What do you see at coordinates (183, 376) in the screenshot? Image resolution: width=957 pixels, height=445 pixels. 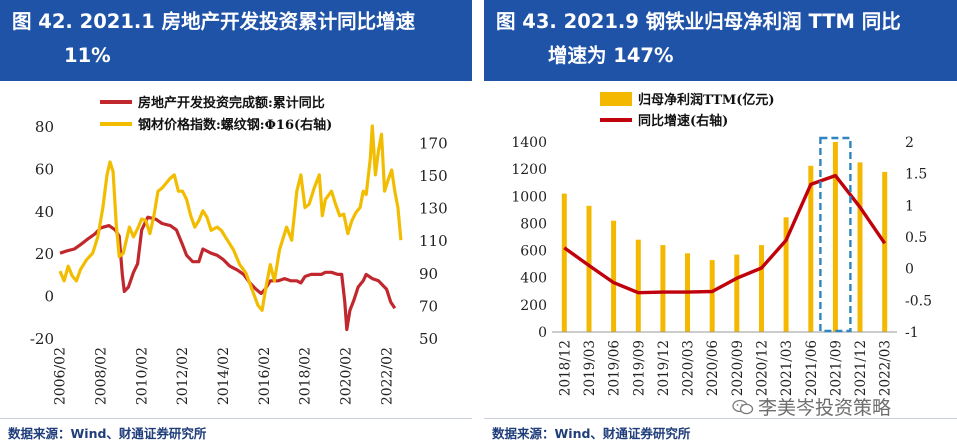 I see `x-tick: 2012/02` at bounding box center [183, 376].